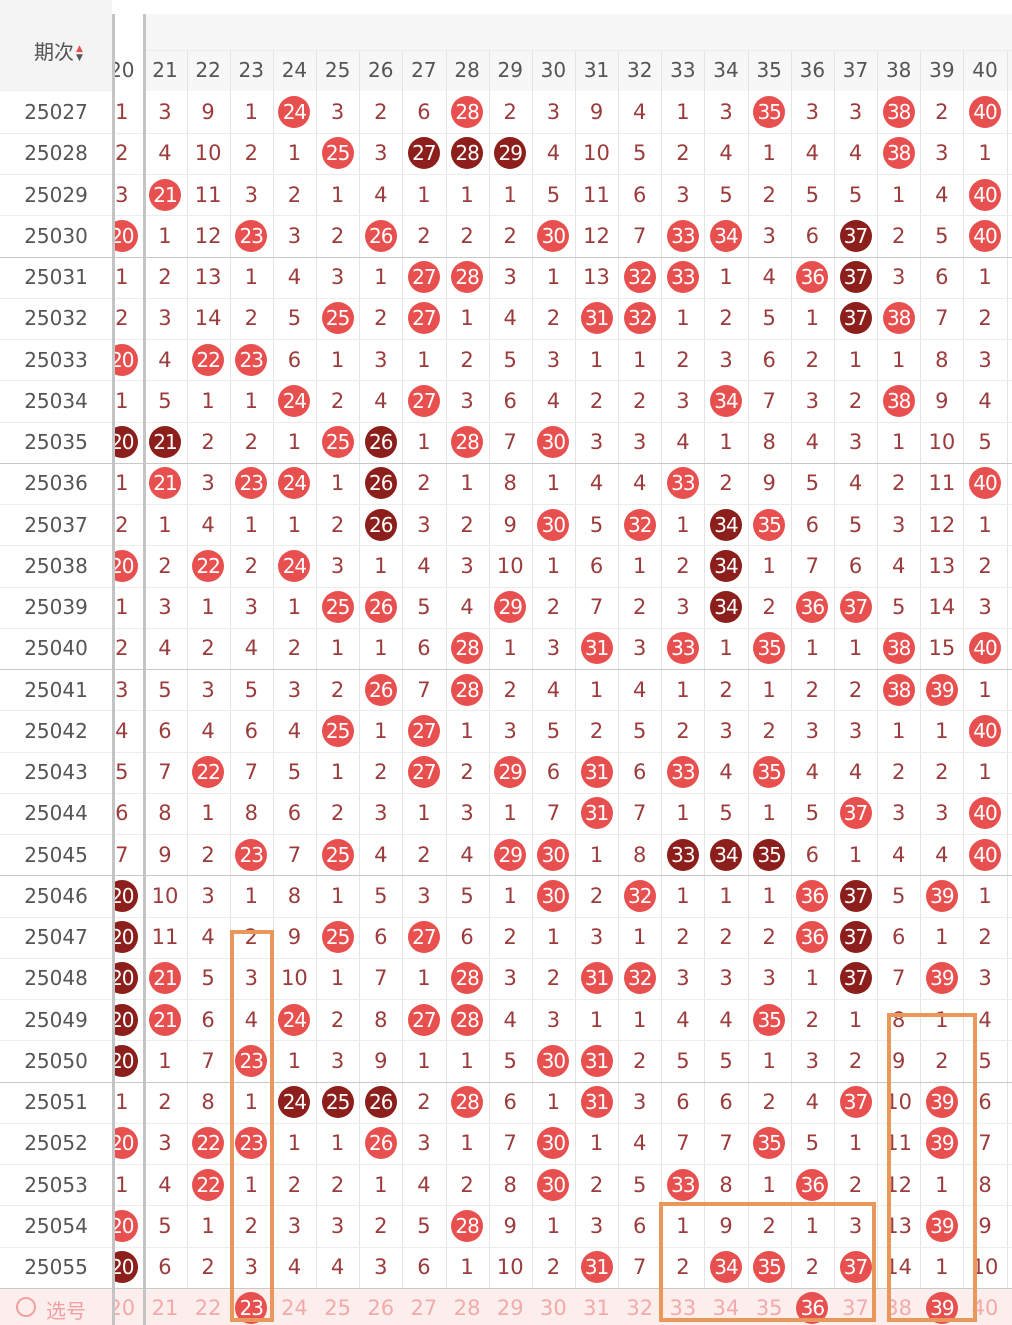 Image resolution: width=1012 pixels, height=1325 pixels. Describe the element at coordinates (144, 669) in the screenshot. I see `divider` at that location.